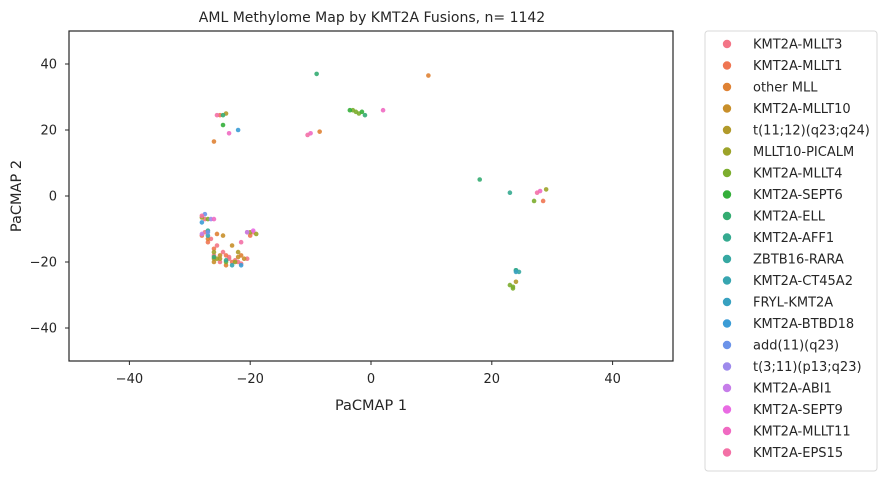  Describe the element at coordinates (802, 109) in the screenshot. I see `legend-label: KMT2A-MLLT10` at that location.